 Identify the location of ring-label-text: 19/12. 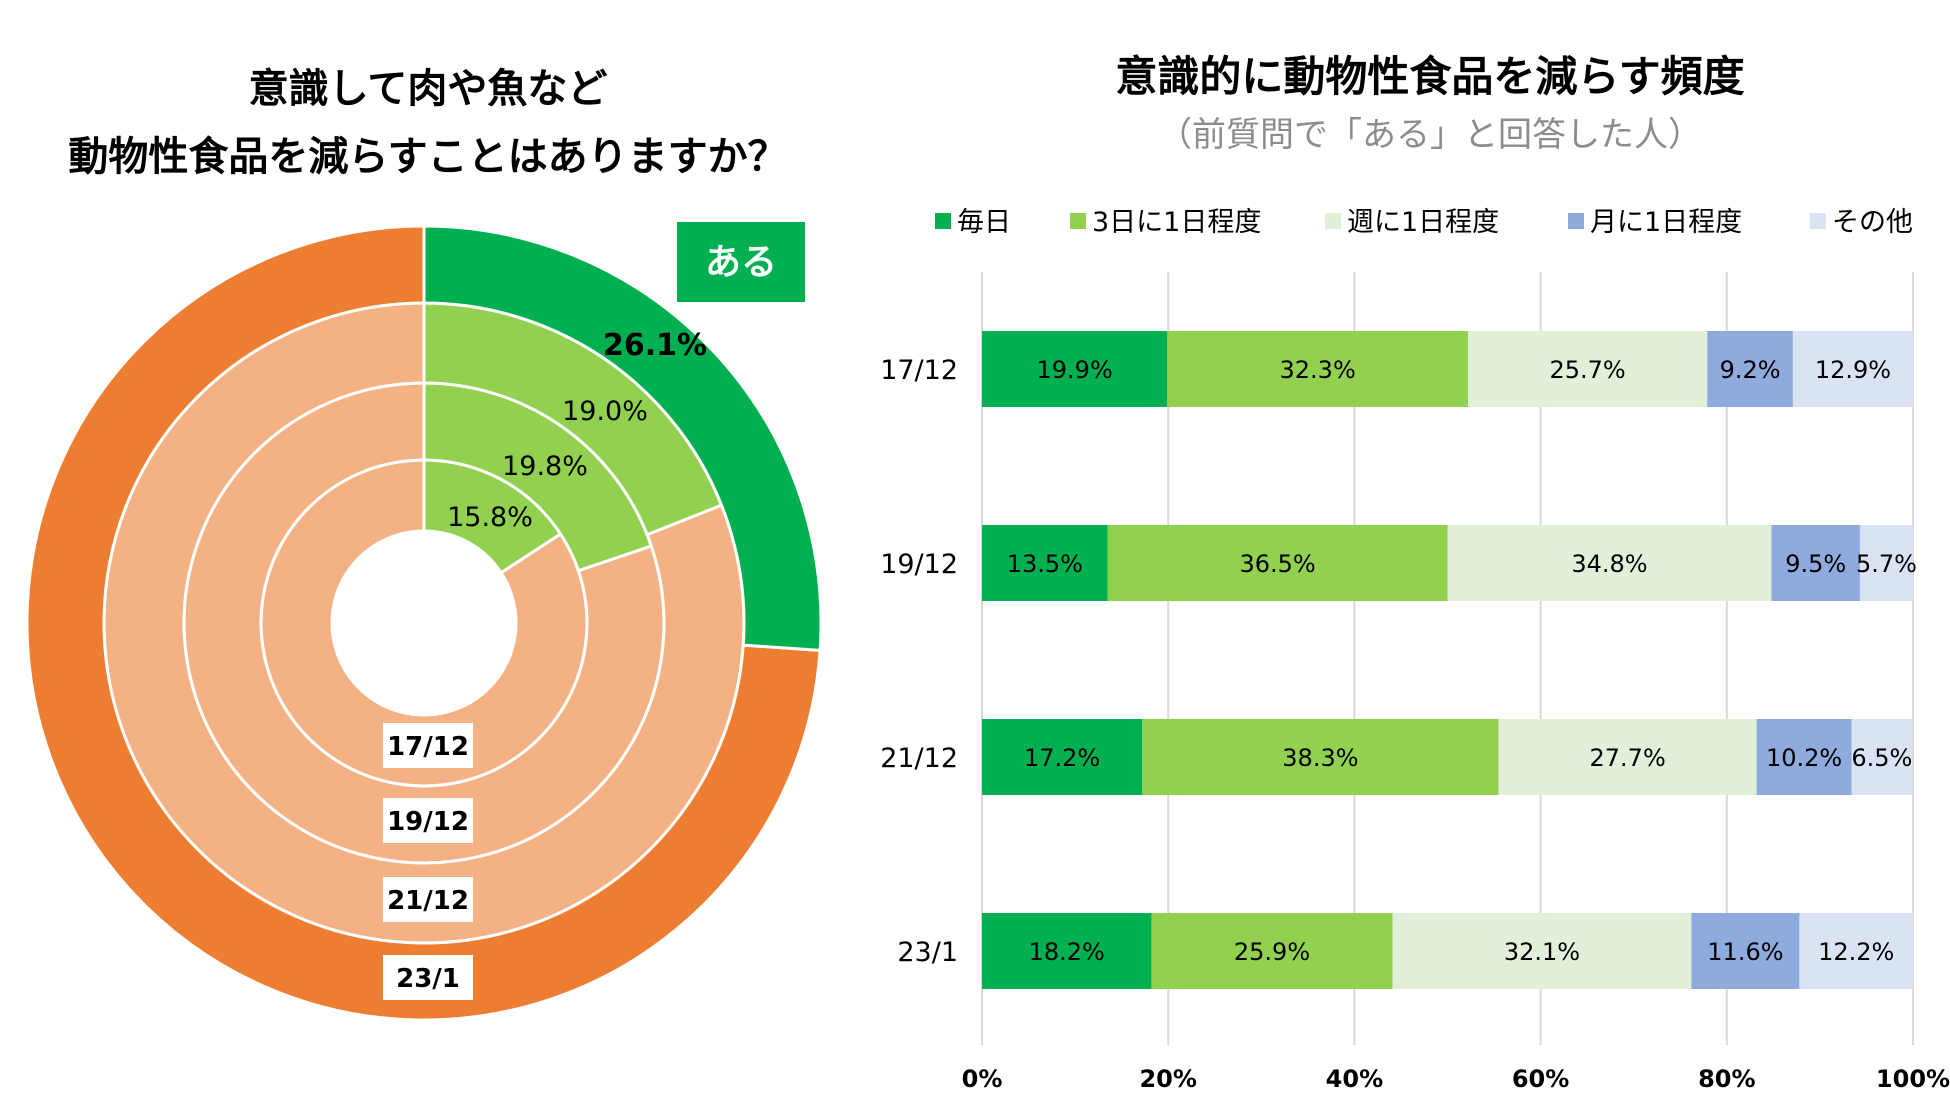
(428, 822).